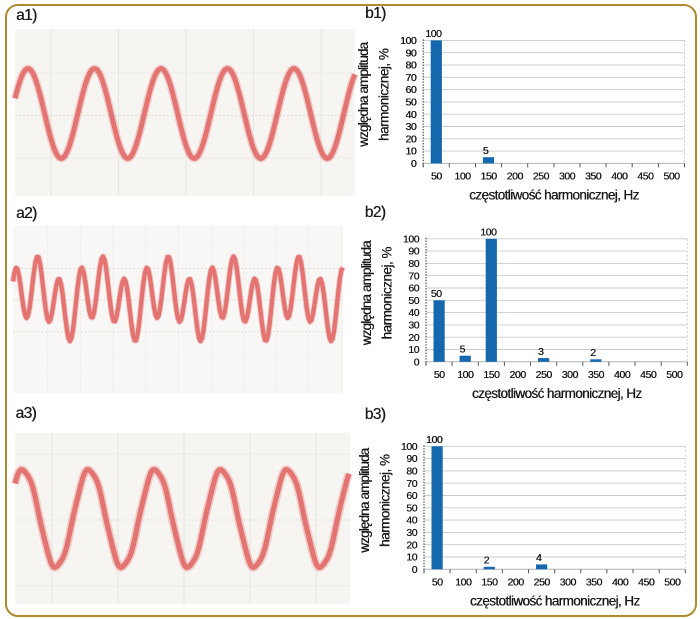 This screenshot has width=700, height=619. What do you see at coordinates (541, 352) in the screenshot?
I see `svg-text: 3` at bounding box center [541, 352].